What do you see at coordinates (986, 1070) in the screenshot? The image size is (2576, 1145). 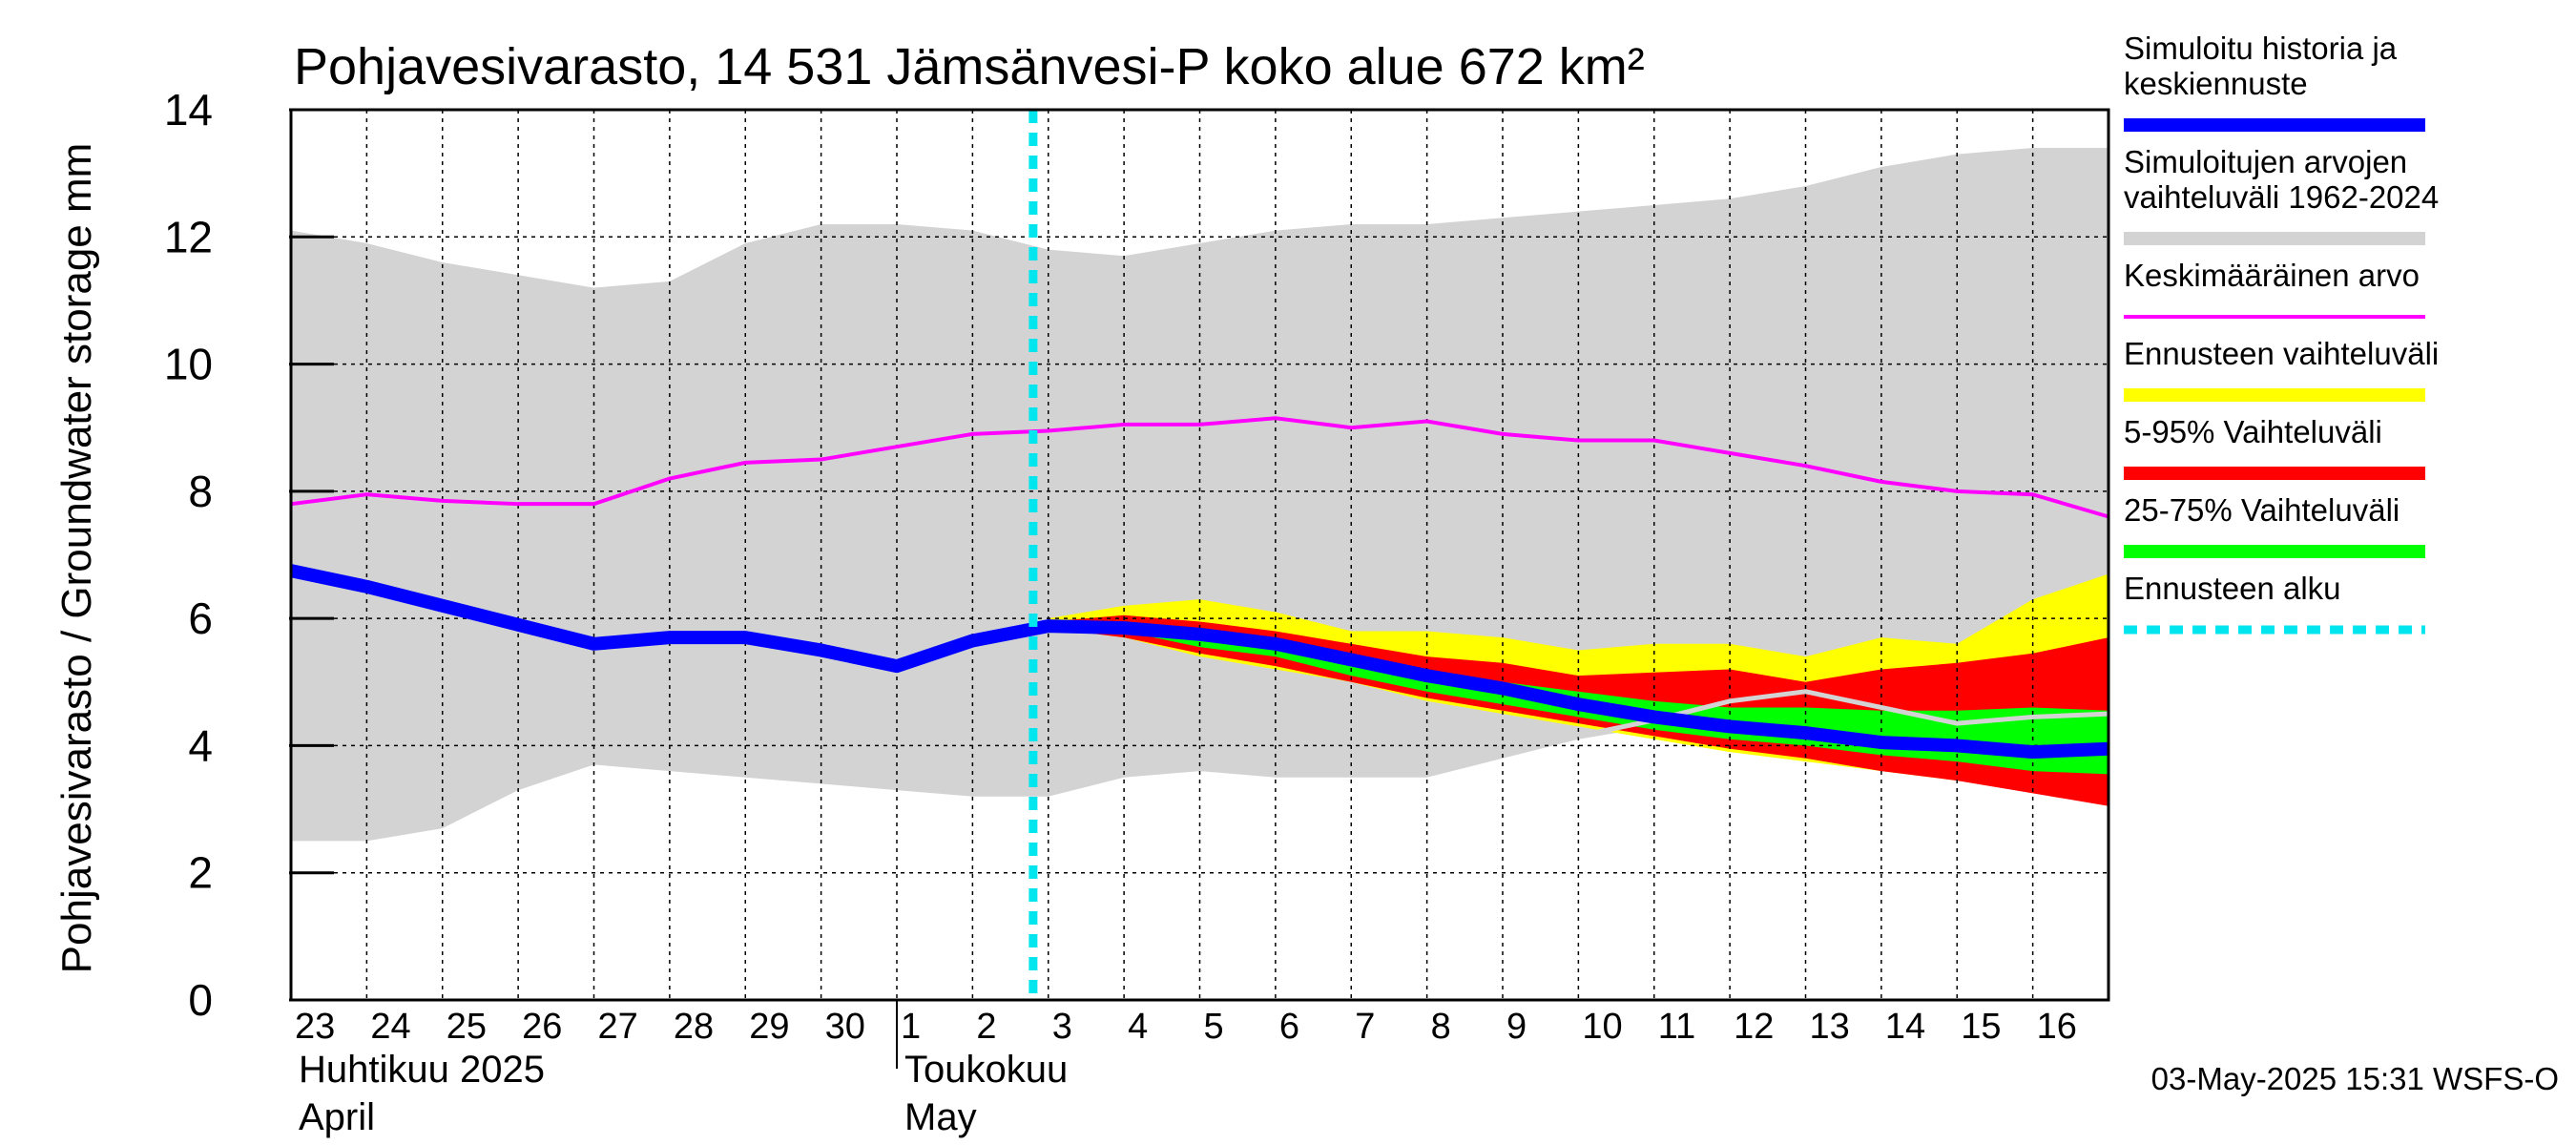 I see `x-month-label-fi: Toukokuu` at bounding box center [986, 1070].